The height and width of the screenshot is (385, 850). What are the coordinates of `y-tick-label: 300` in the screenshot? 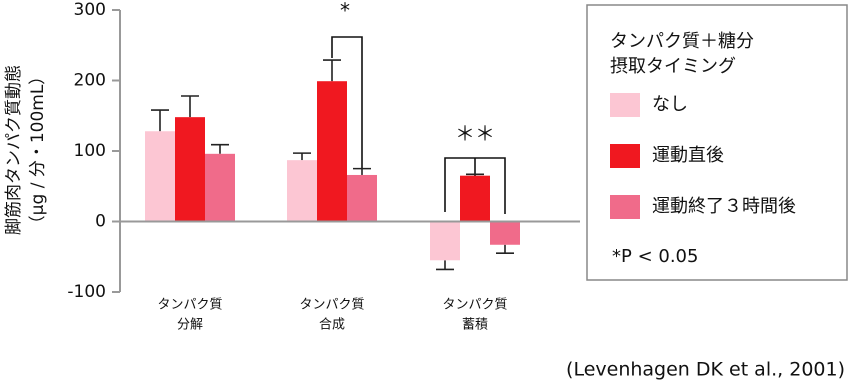 It's located at (90, 10).